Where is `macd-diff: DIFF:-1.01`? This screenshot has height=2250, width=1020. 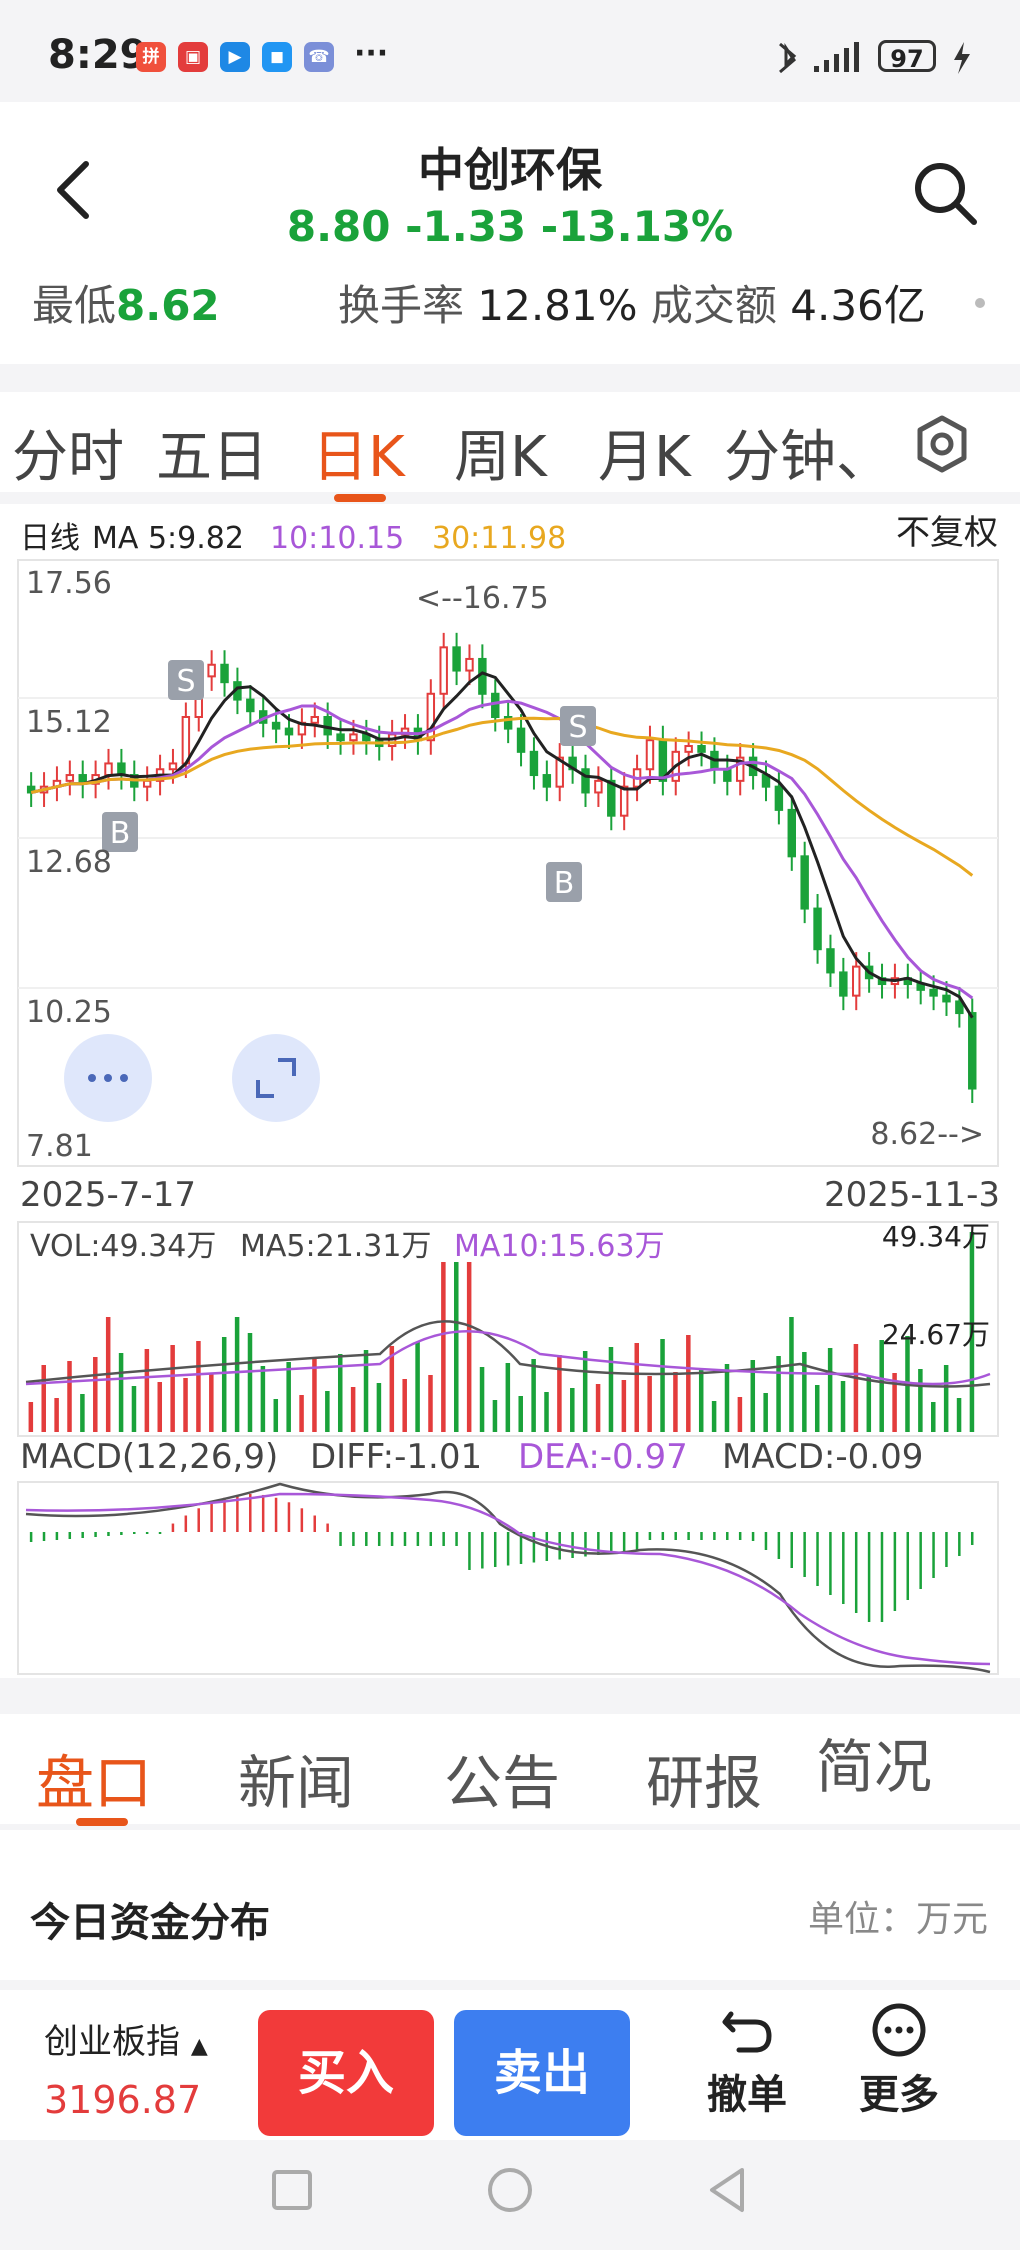
macd-diff: DIFF:-1.01 is located at coordinates (396, 1457).